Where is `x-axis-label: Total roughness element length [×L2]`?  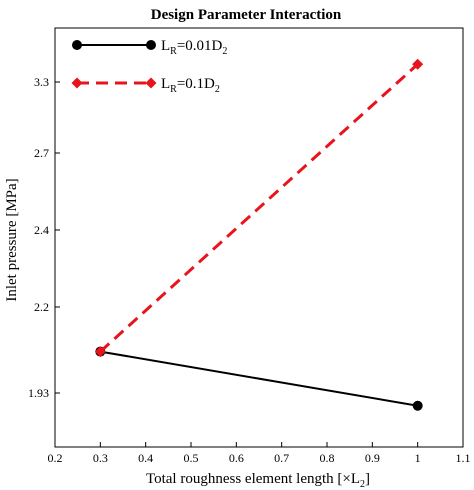
x-axis-label: Total roughness element length [×L2] is located at coordinates (258, 480).